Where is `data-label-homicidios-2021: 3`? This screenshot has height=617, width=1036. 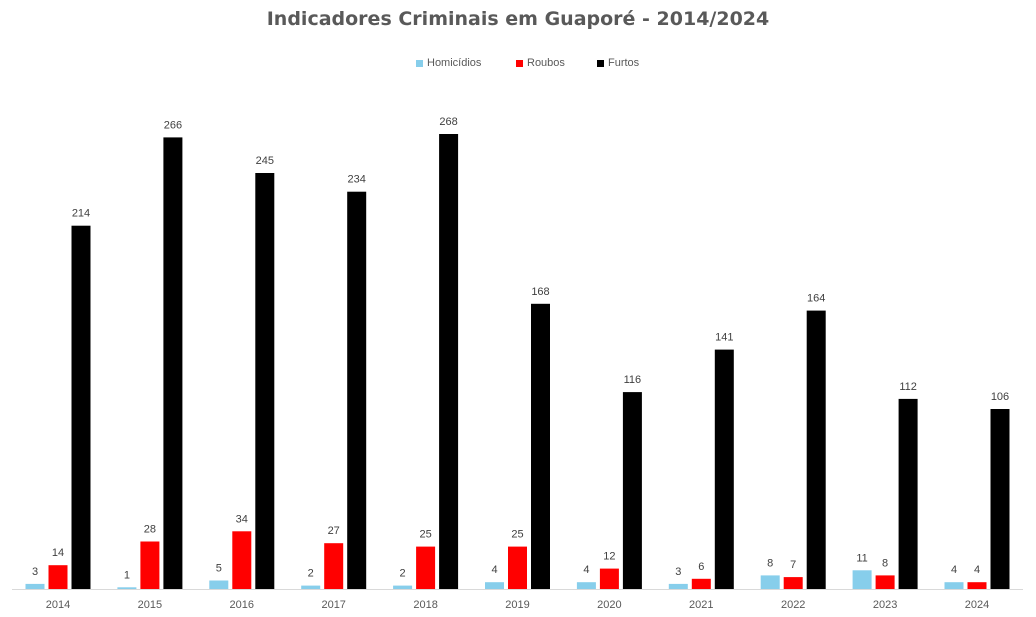
data-label-homicidios-2021: 3 is located at coordinates (678, 572).